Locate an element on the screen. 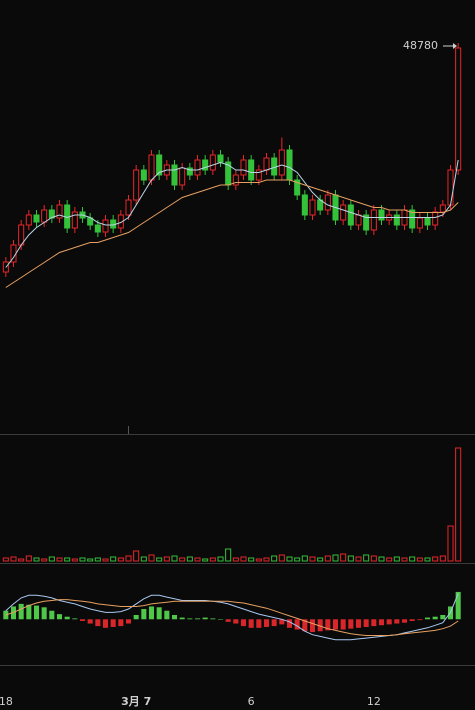 The height and width of the screenshot is (710, 475). macd-line is located at coordinates (232, 617).